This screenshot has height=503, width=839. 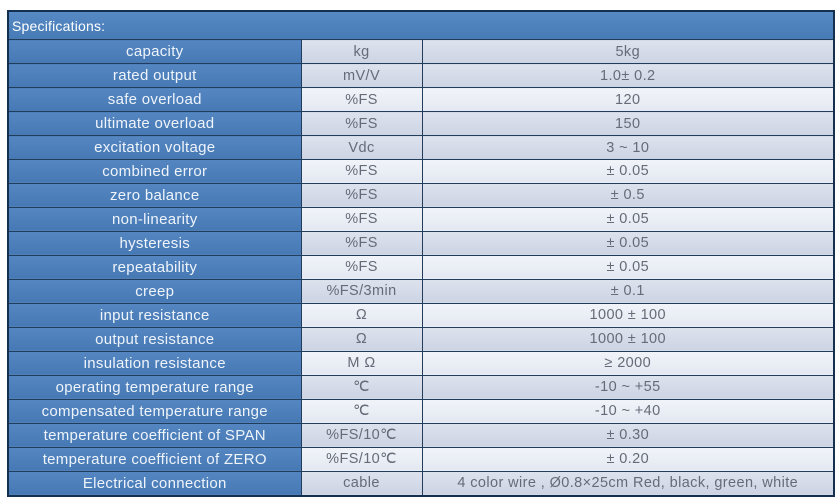 What do you see at coordinates (628, 147) in the screenshot?
I see `value-cell: 3 ~ 10` at bounding box center [628, 147].